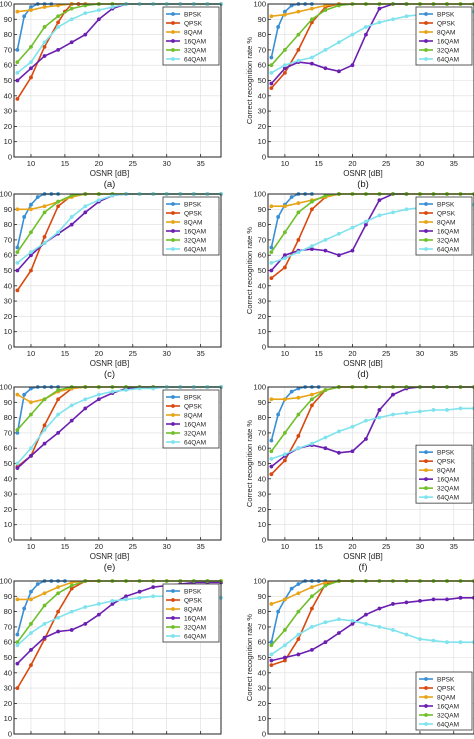  I want to click on y-tick-label: 50, so click(262, 463).